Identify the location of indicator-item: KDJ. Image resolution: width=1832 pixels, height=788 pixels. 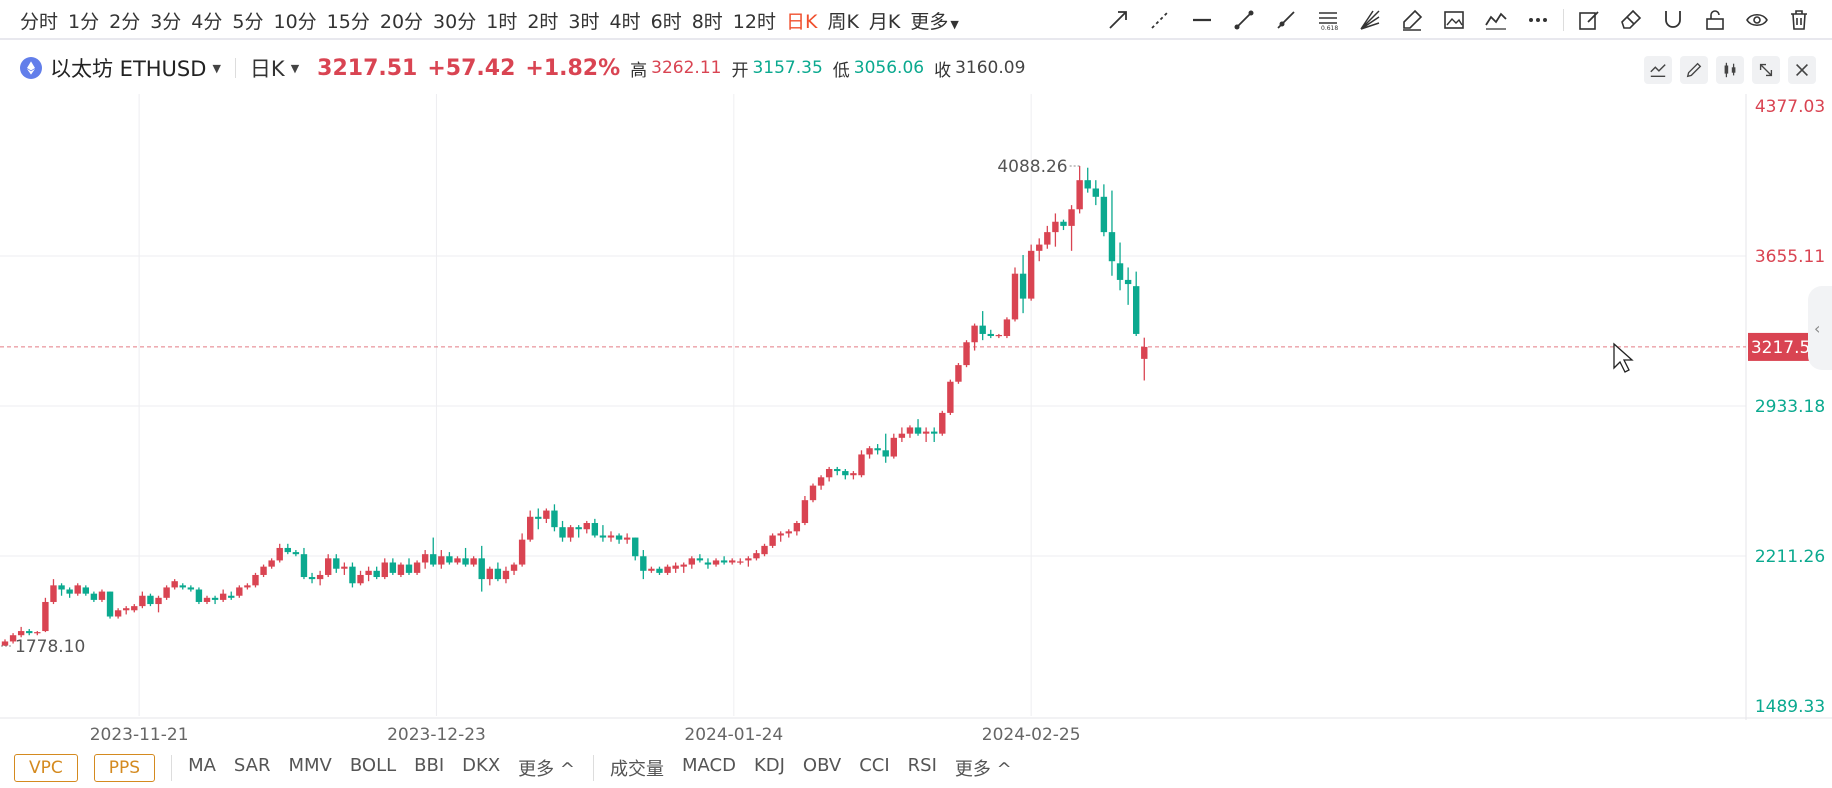
(769, 765).